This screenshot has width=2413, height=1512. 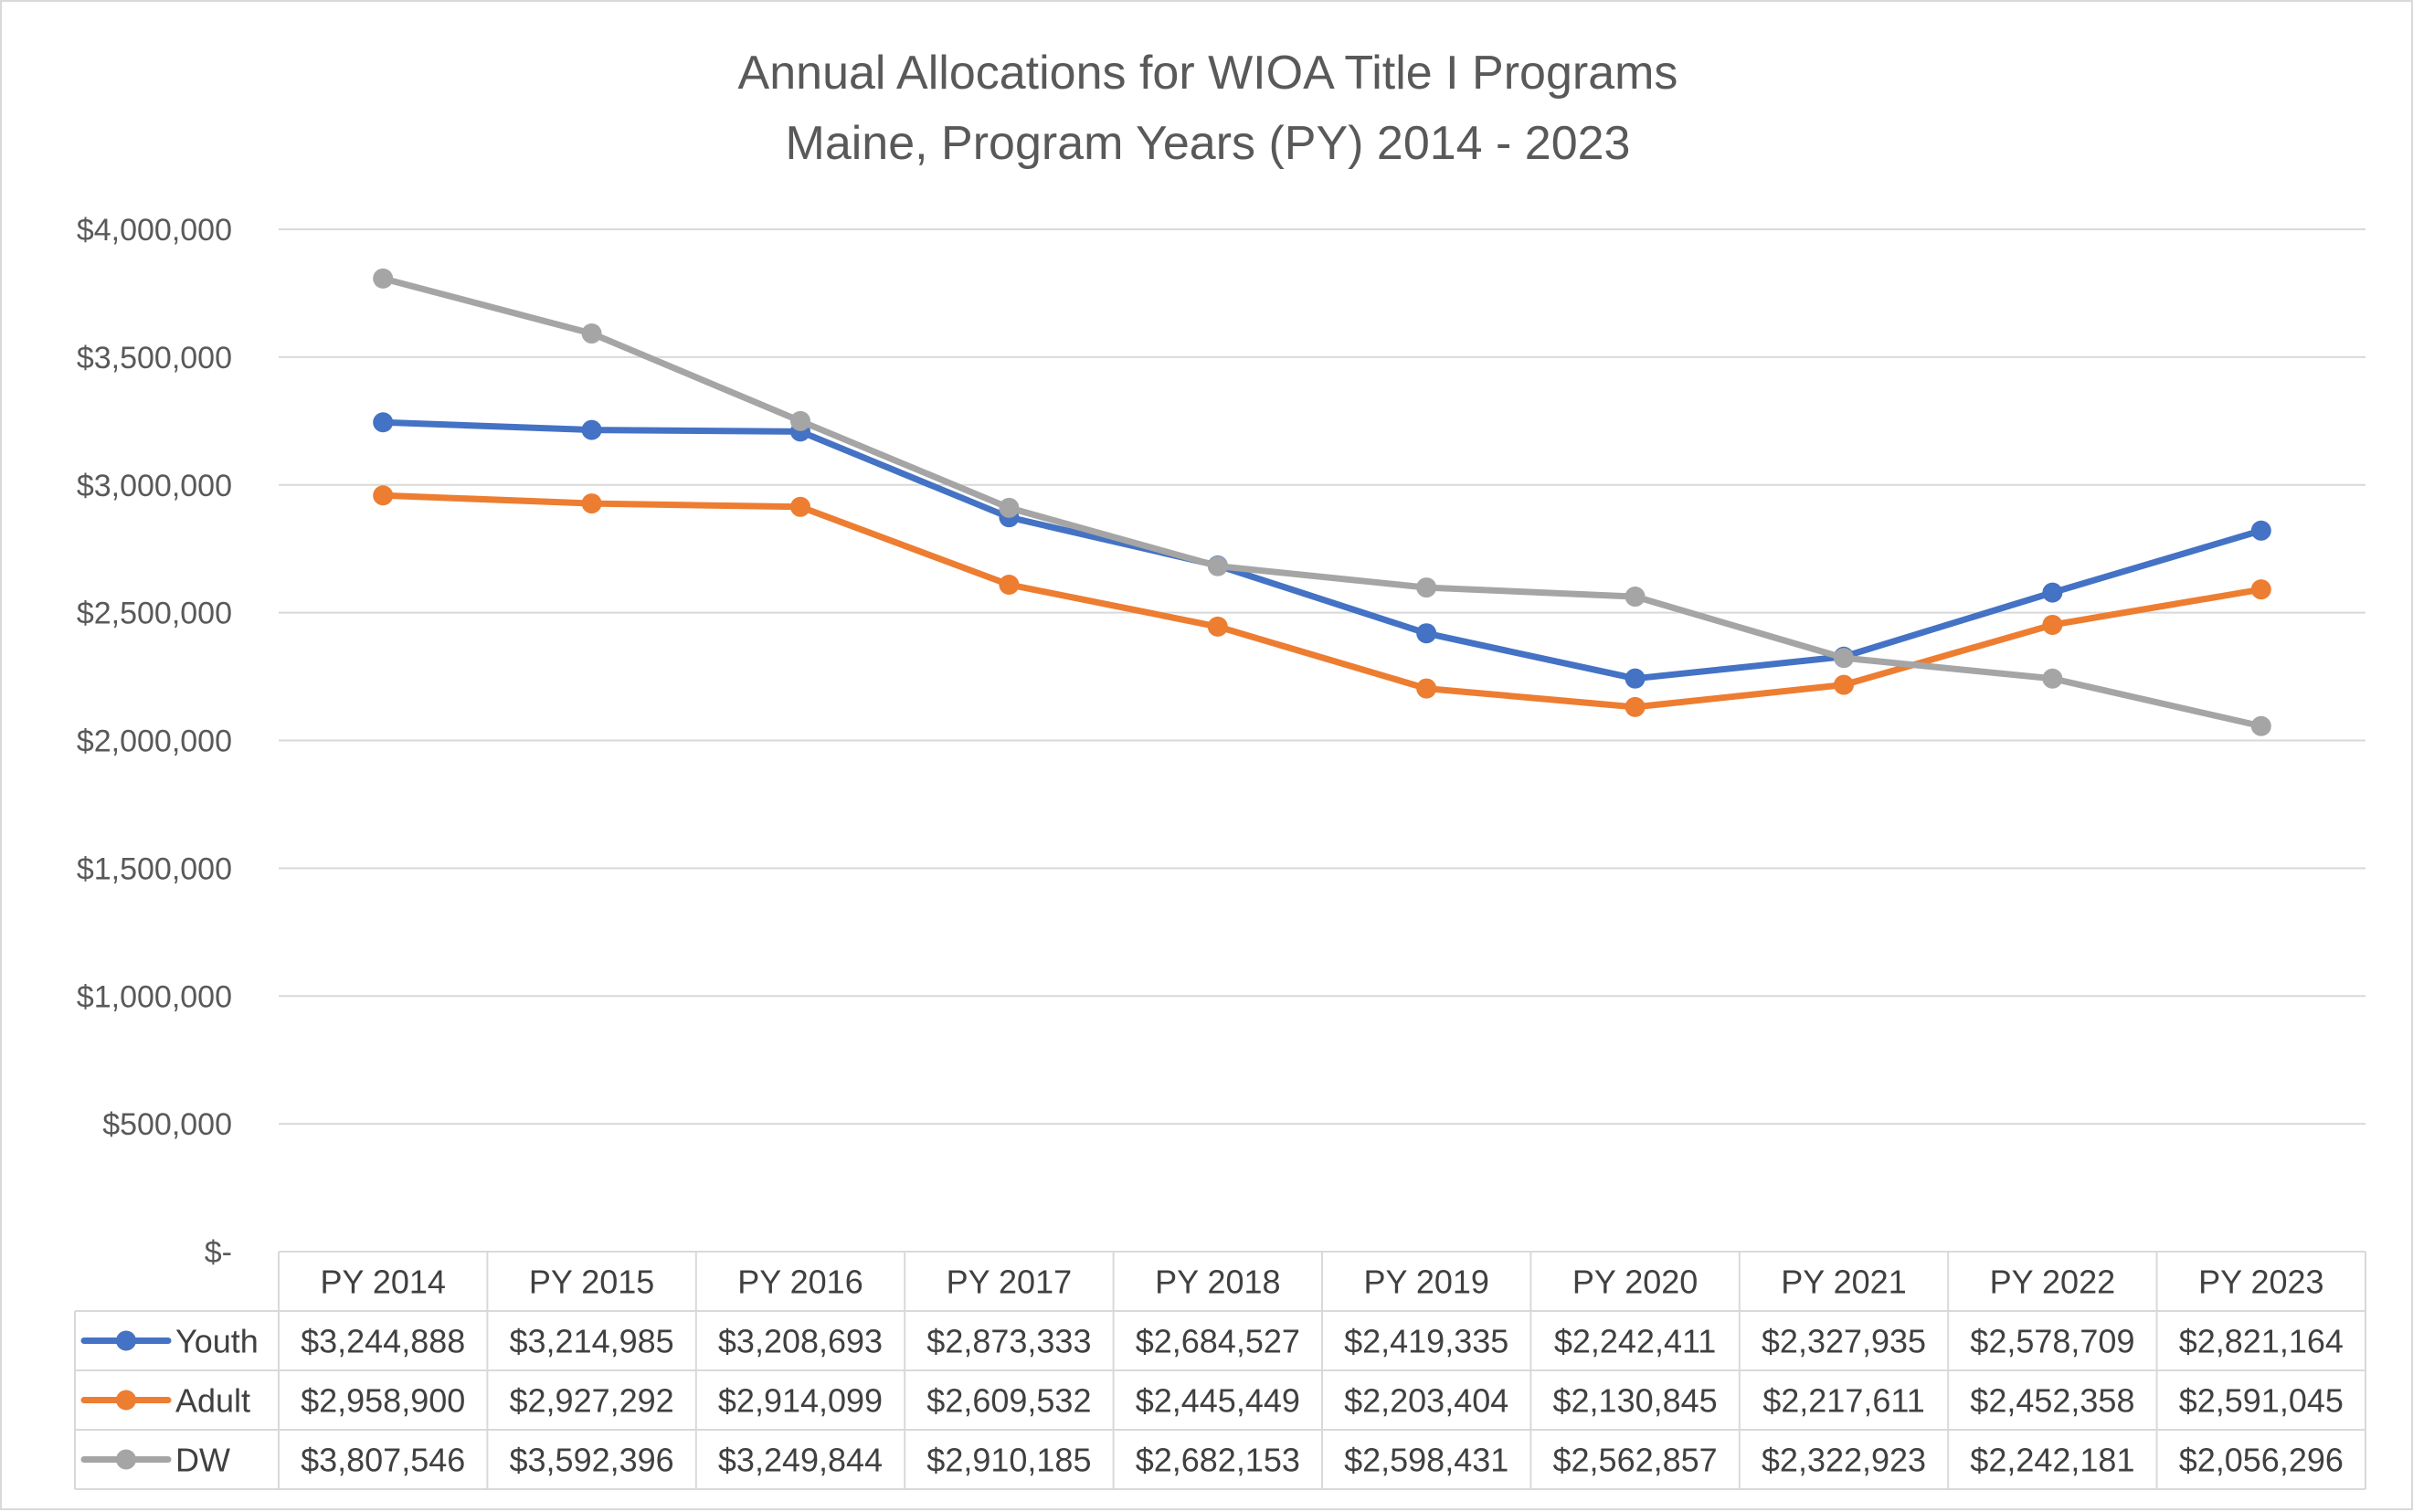 I want to click on data-label: $2,873,333, so click(x=1009, y=1341).